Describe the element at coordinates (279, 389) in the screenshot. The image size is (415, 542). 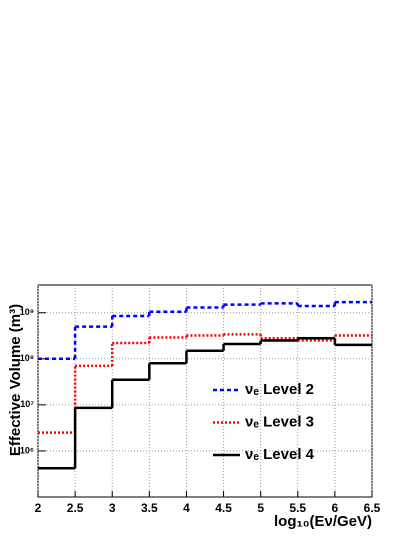
I see `legend-label: νₑ Level 2` at that location.